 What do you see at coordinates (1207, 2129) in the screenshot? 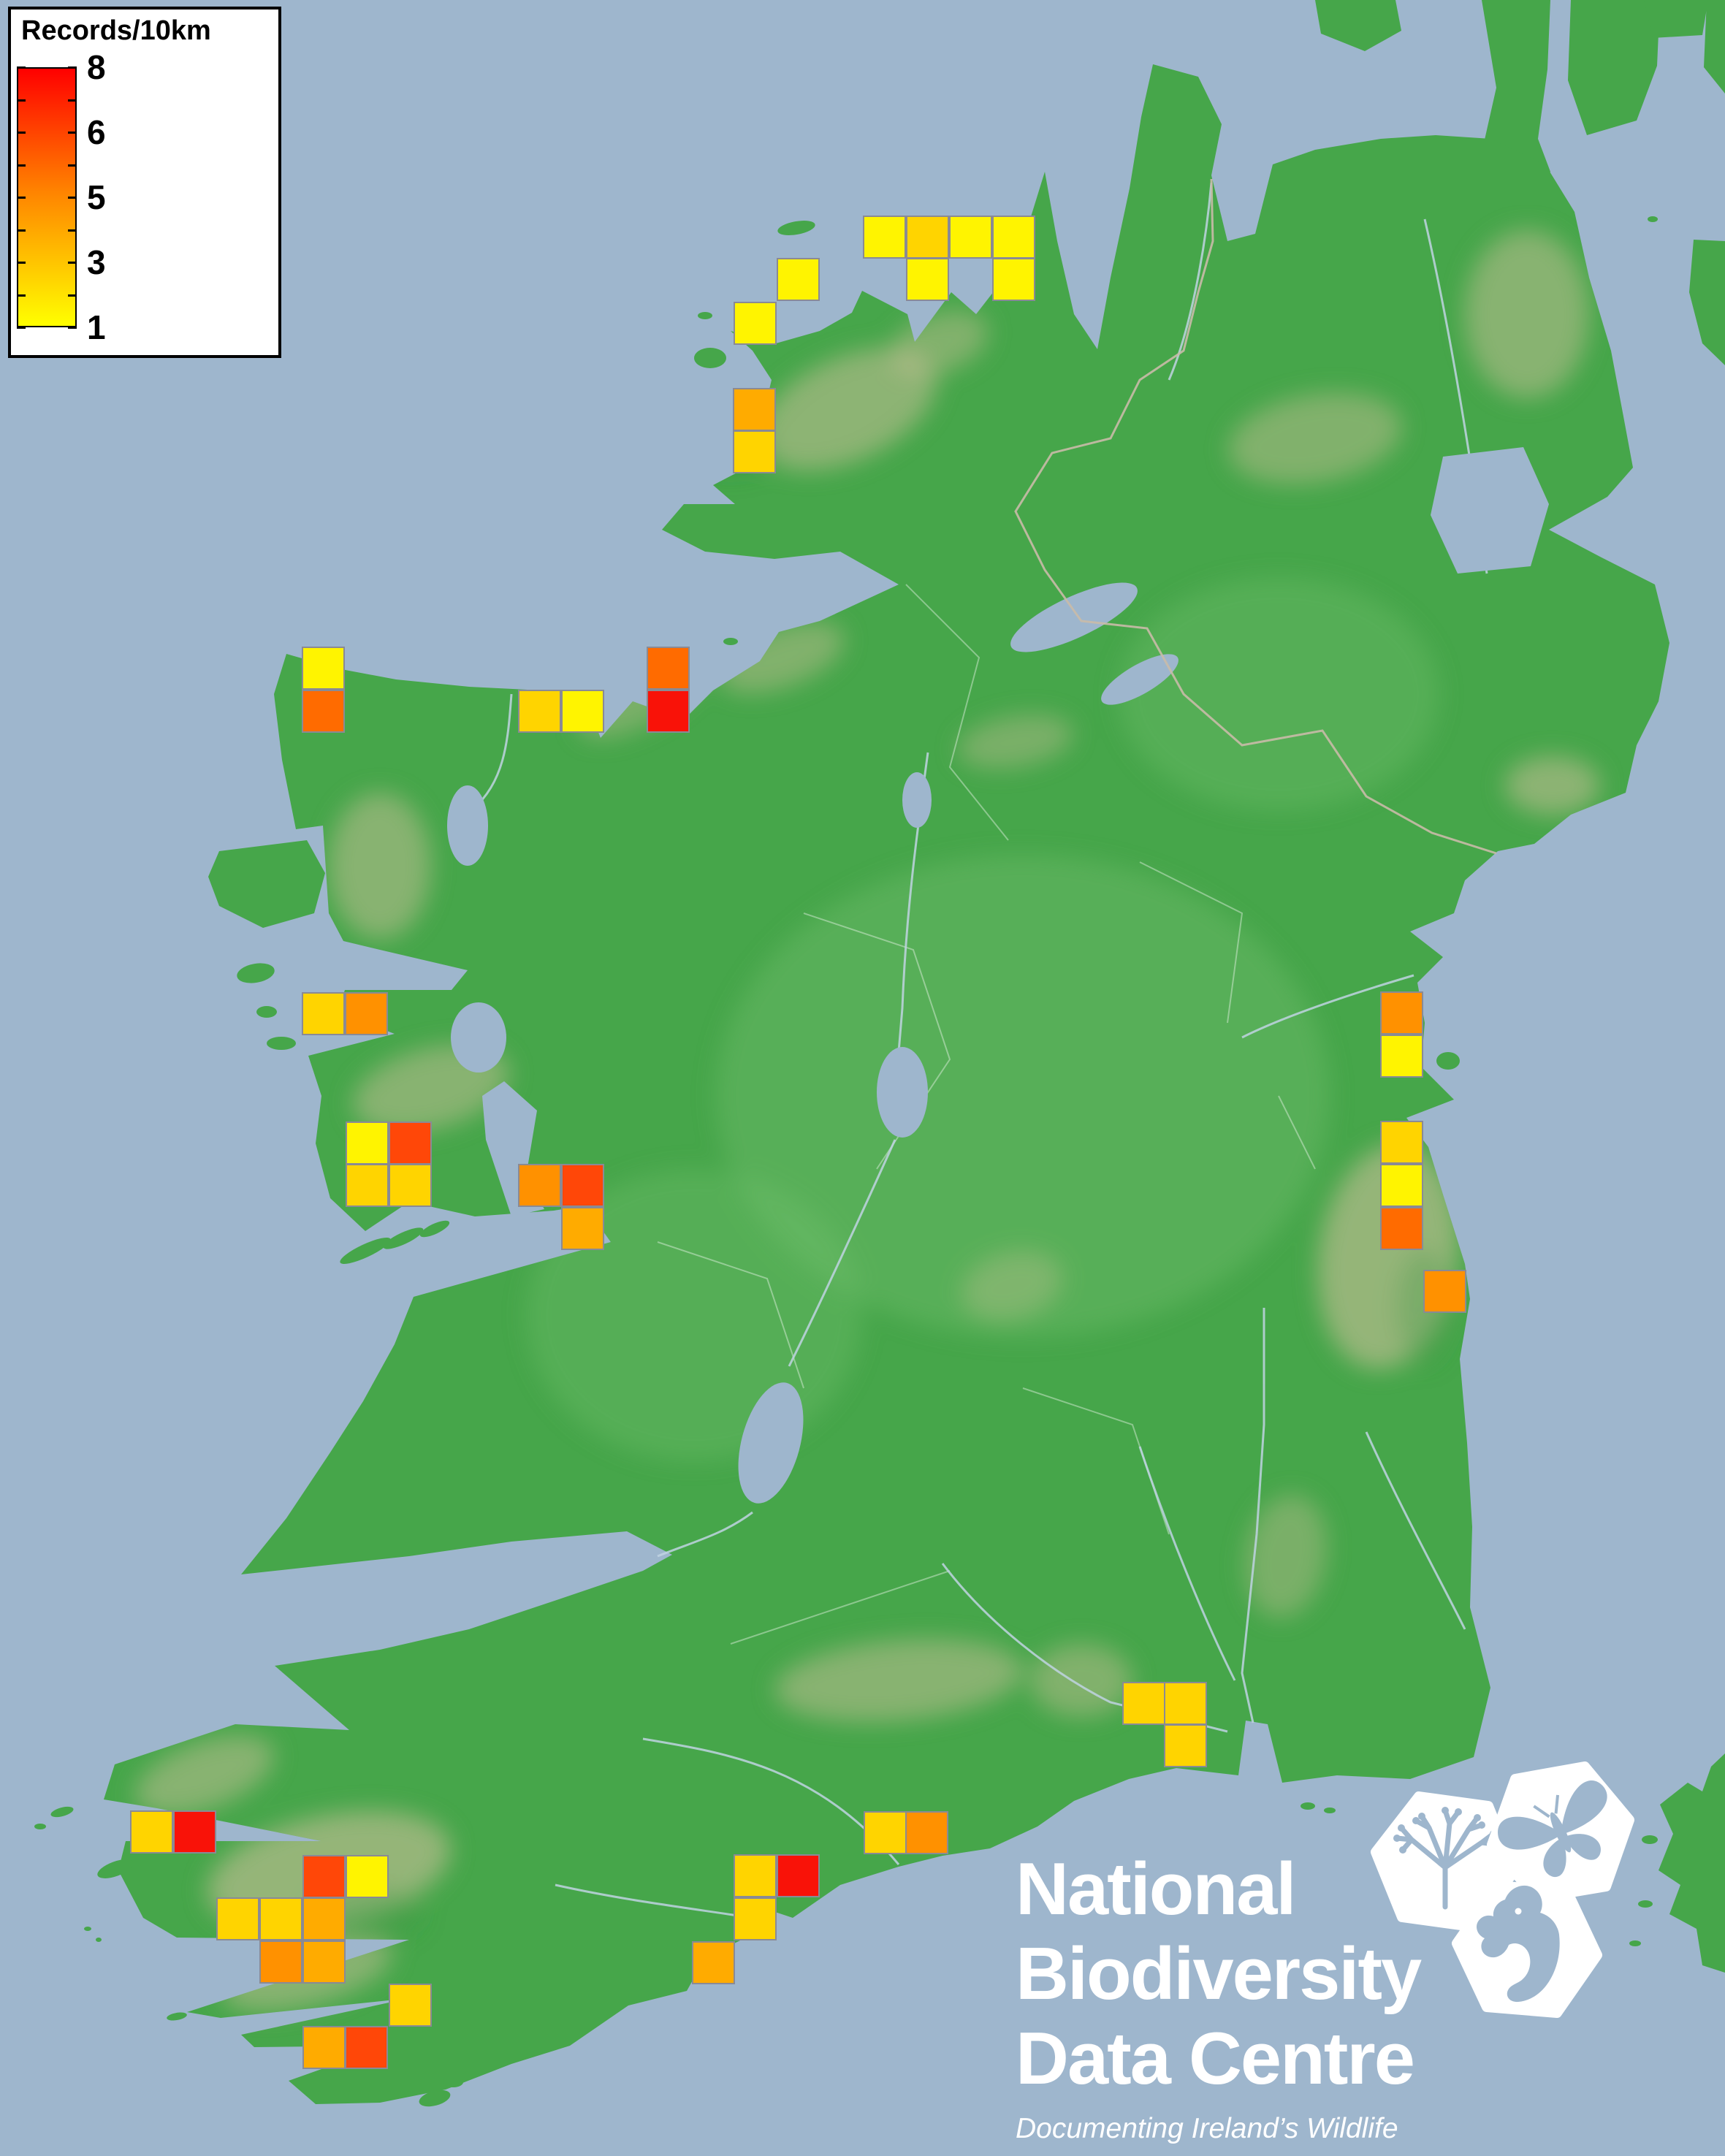
I see `logo-tagline: Documenting Ireland’s Wildlife` at bounding box center [1207, 2129].